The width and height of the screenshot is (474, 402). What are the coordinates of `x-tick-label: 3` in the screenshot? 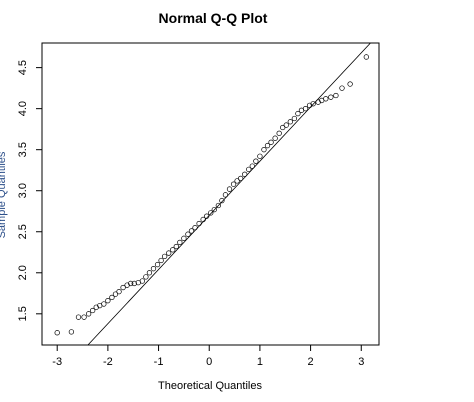 It's located at (361, 362).